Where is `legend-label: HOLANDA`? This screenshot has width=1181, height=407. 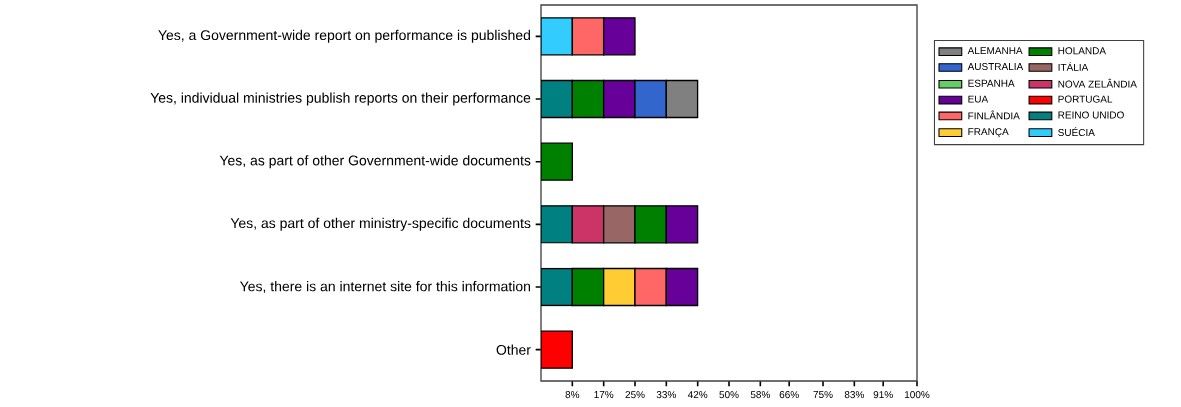 legend-label: HOLANDA is located at coordinates (1082, 51).